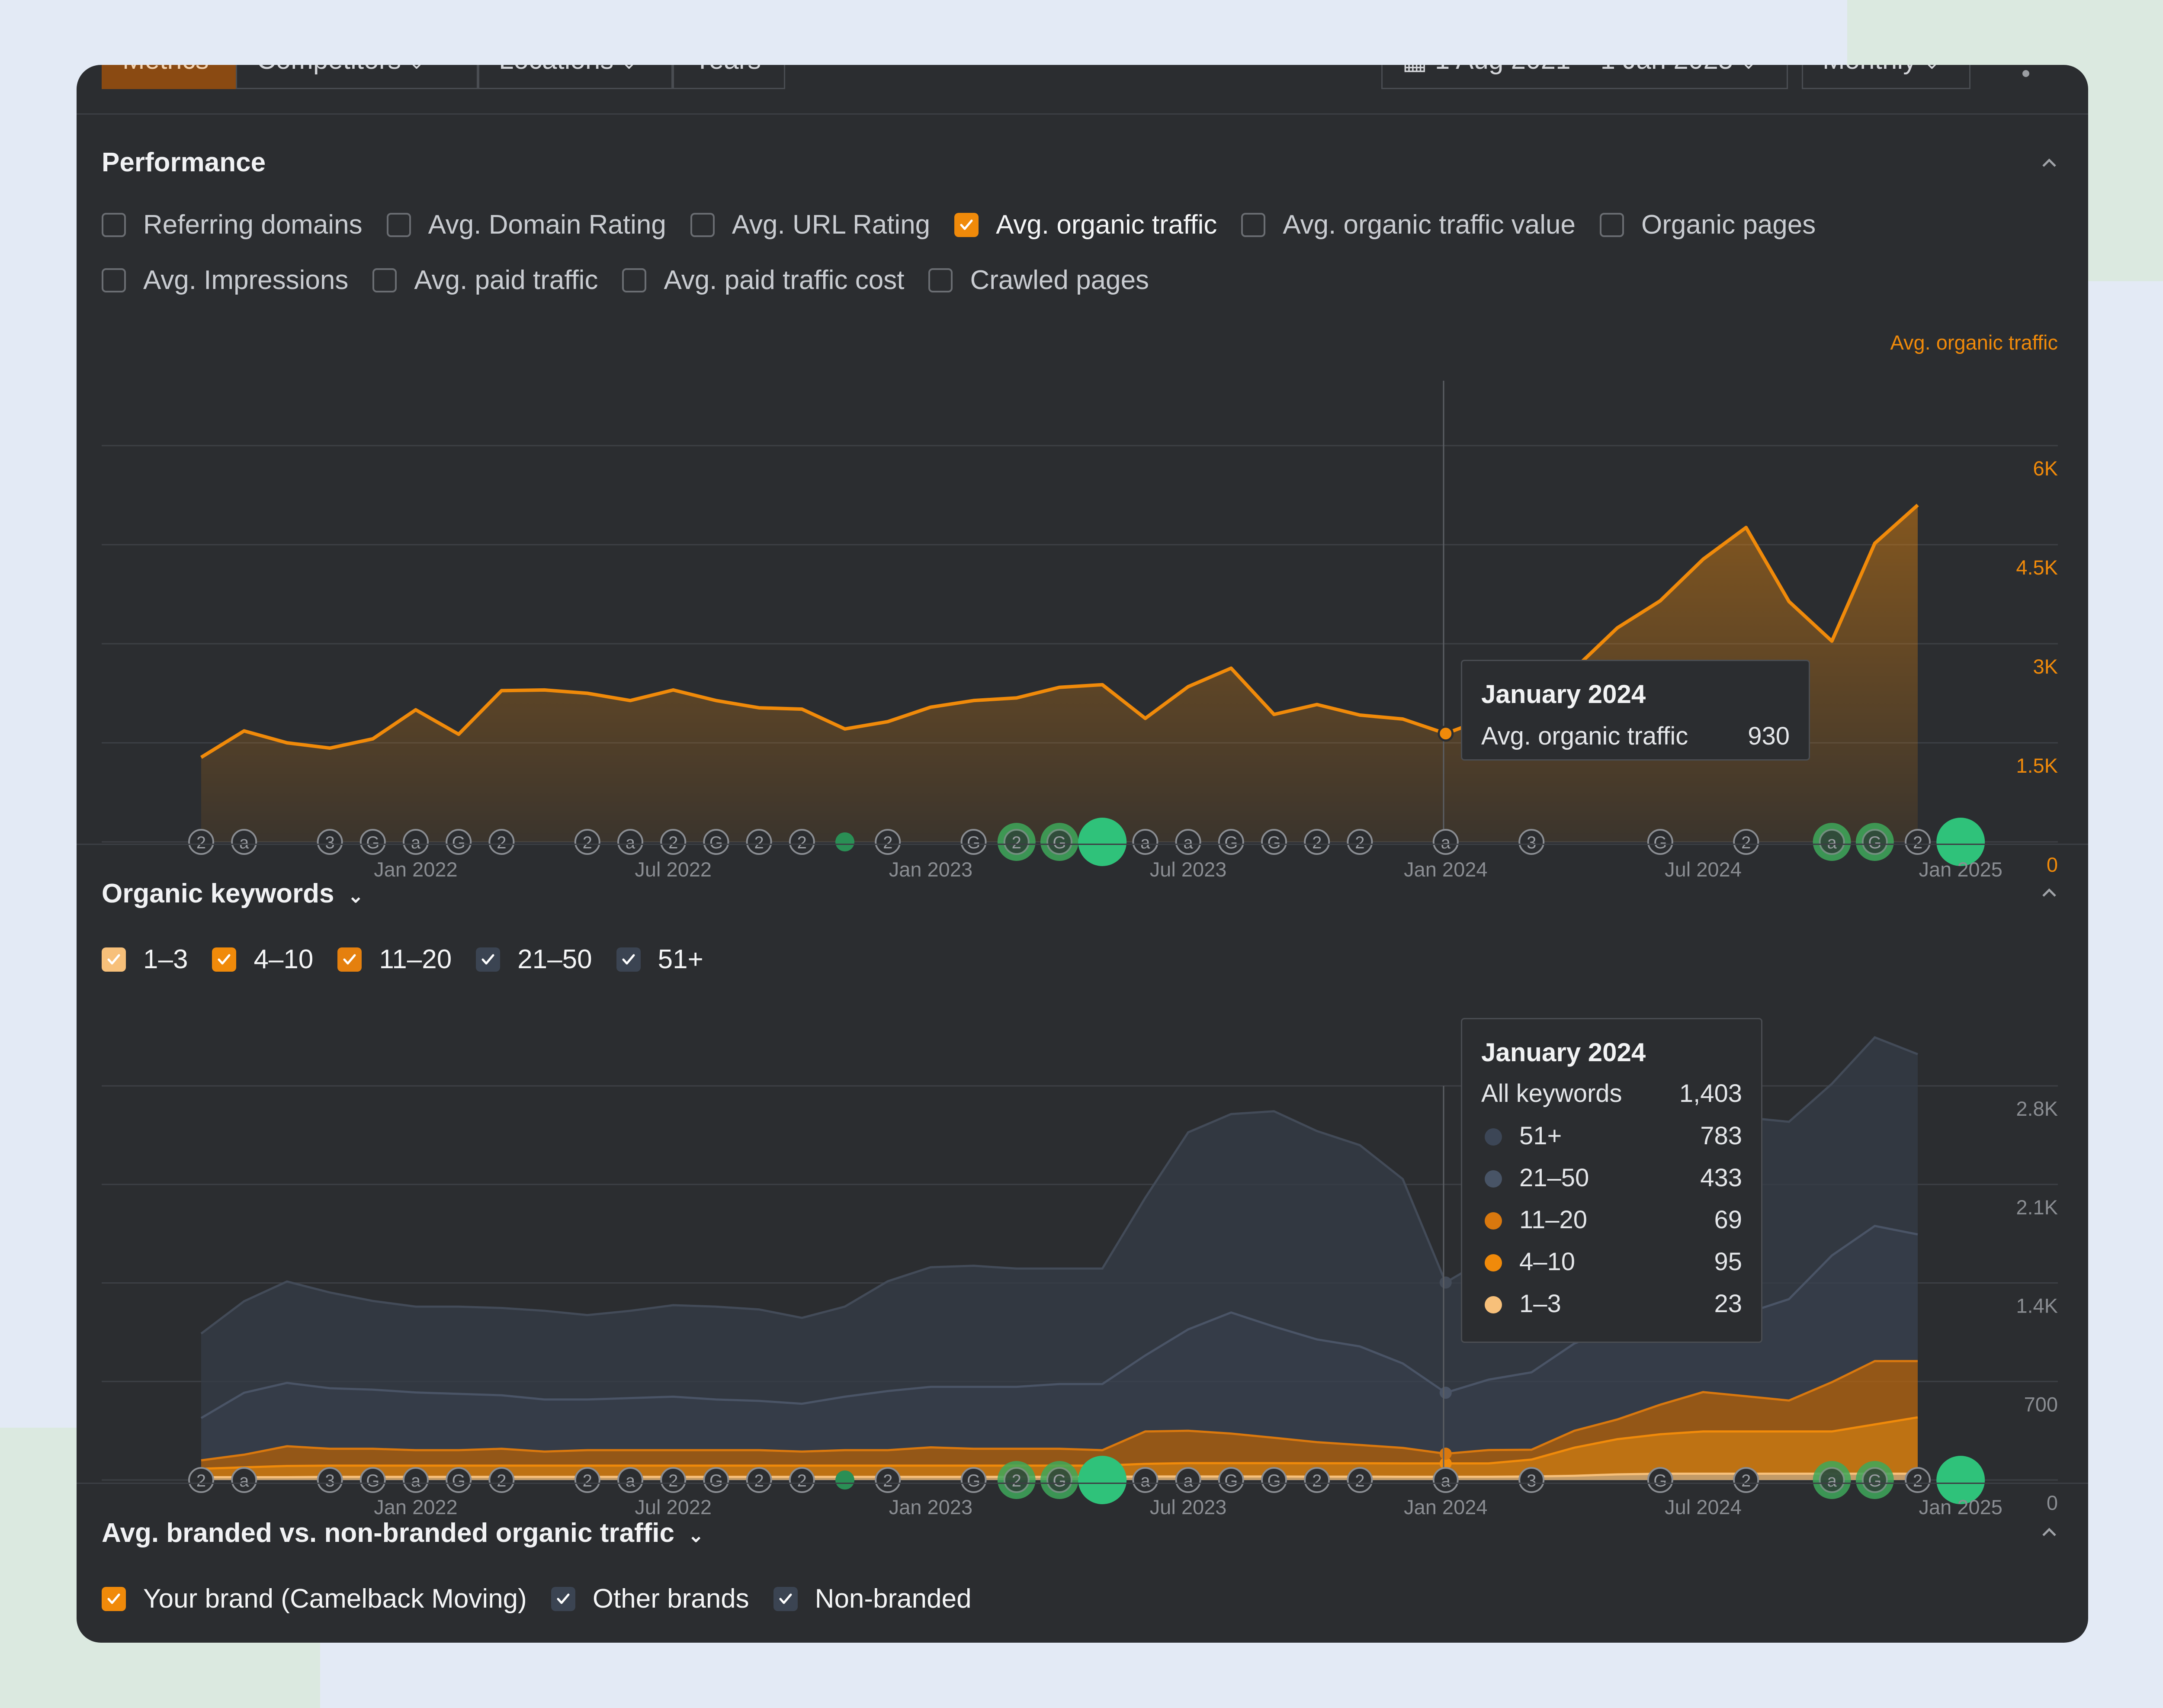 The height and width of the screenshot is (1708, 2163). Describe the element at coordinates (810, 225) in the screenshot. I see `checkbox-avg-url-rating: Avg. URL Rating` at that location.